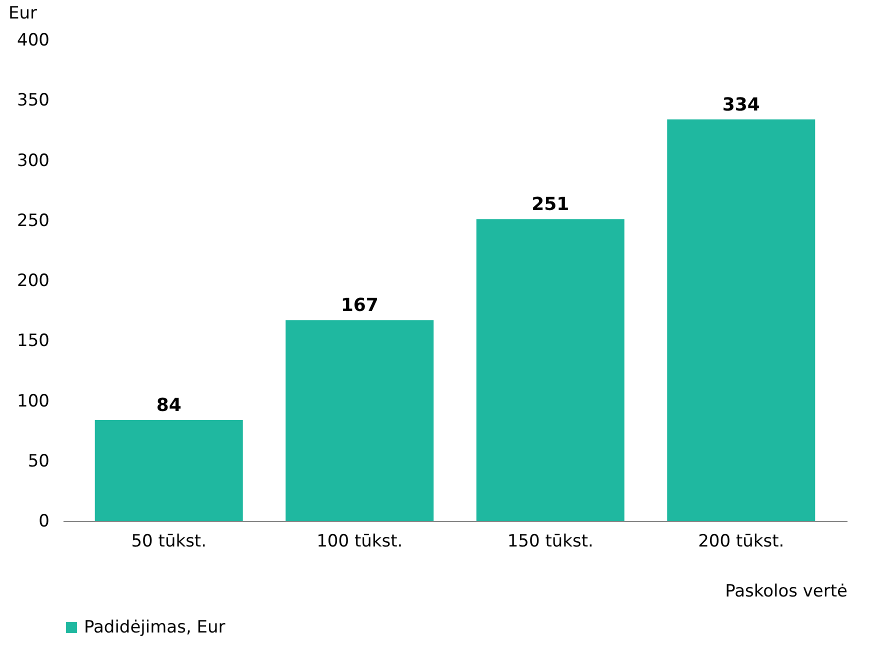 The height and width of the screenshot is (650, 871). What do you see at coordinates (33, 160) in the screenshot?
I see `y-tick-label: 300` at bounding box center [33, 160].